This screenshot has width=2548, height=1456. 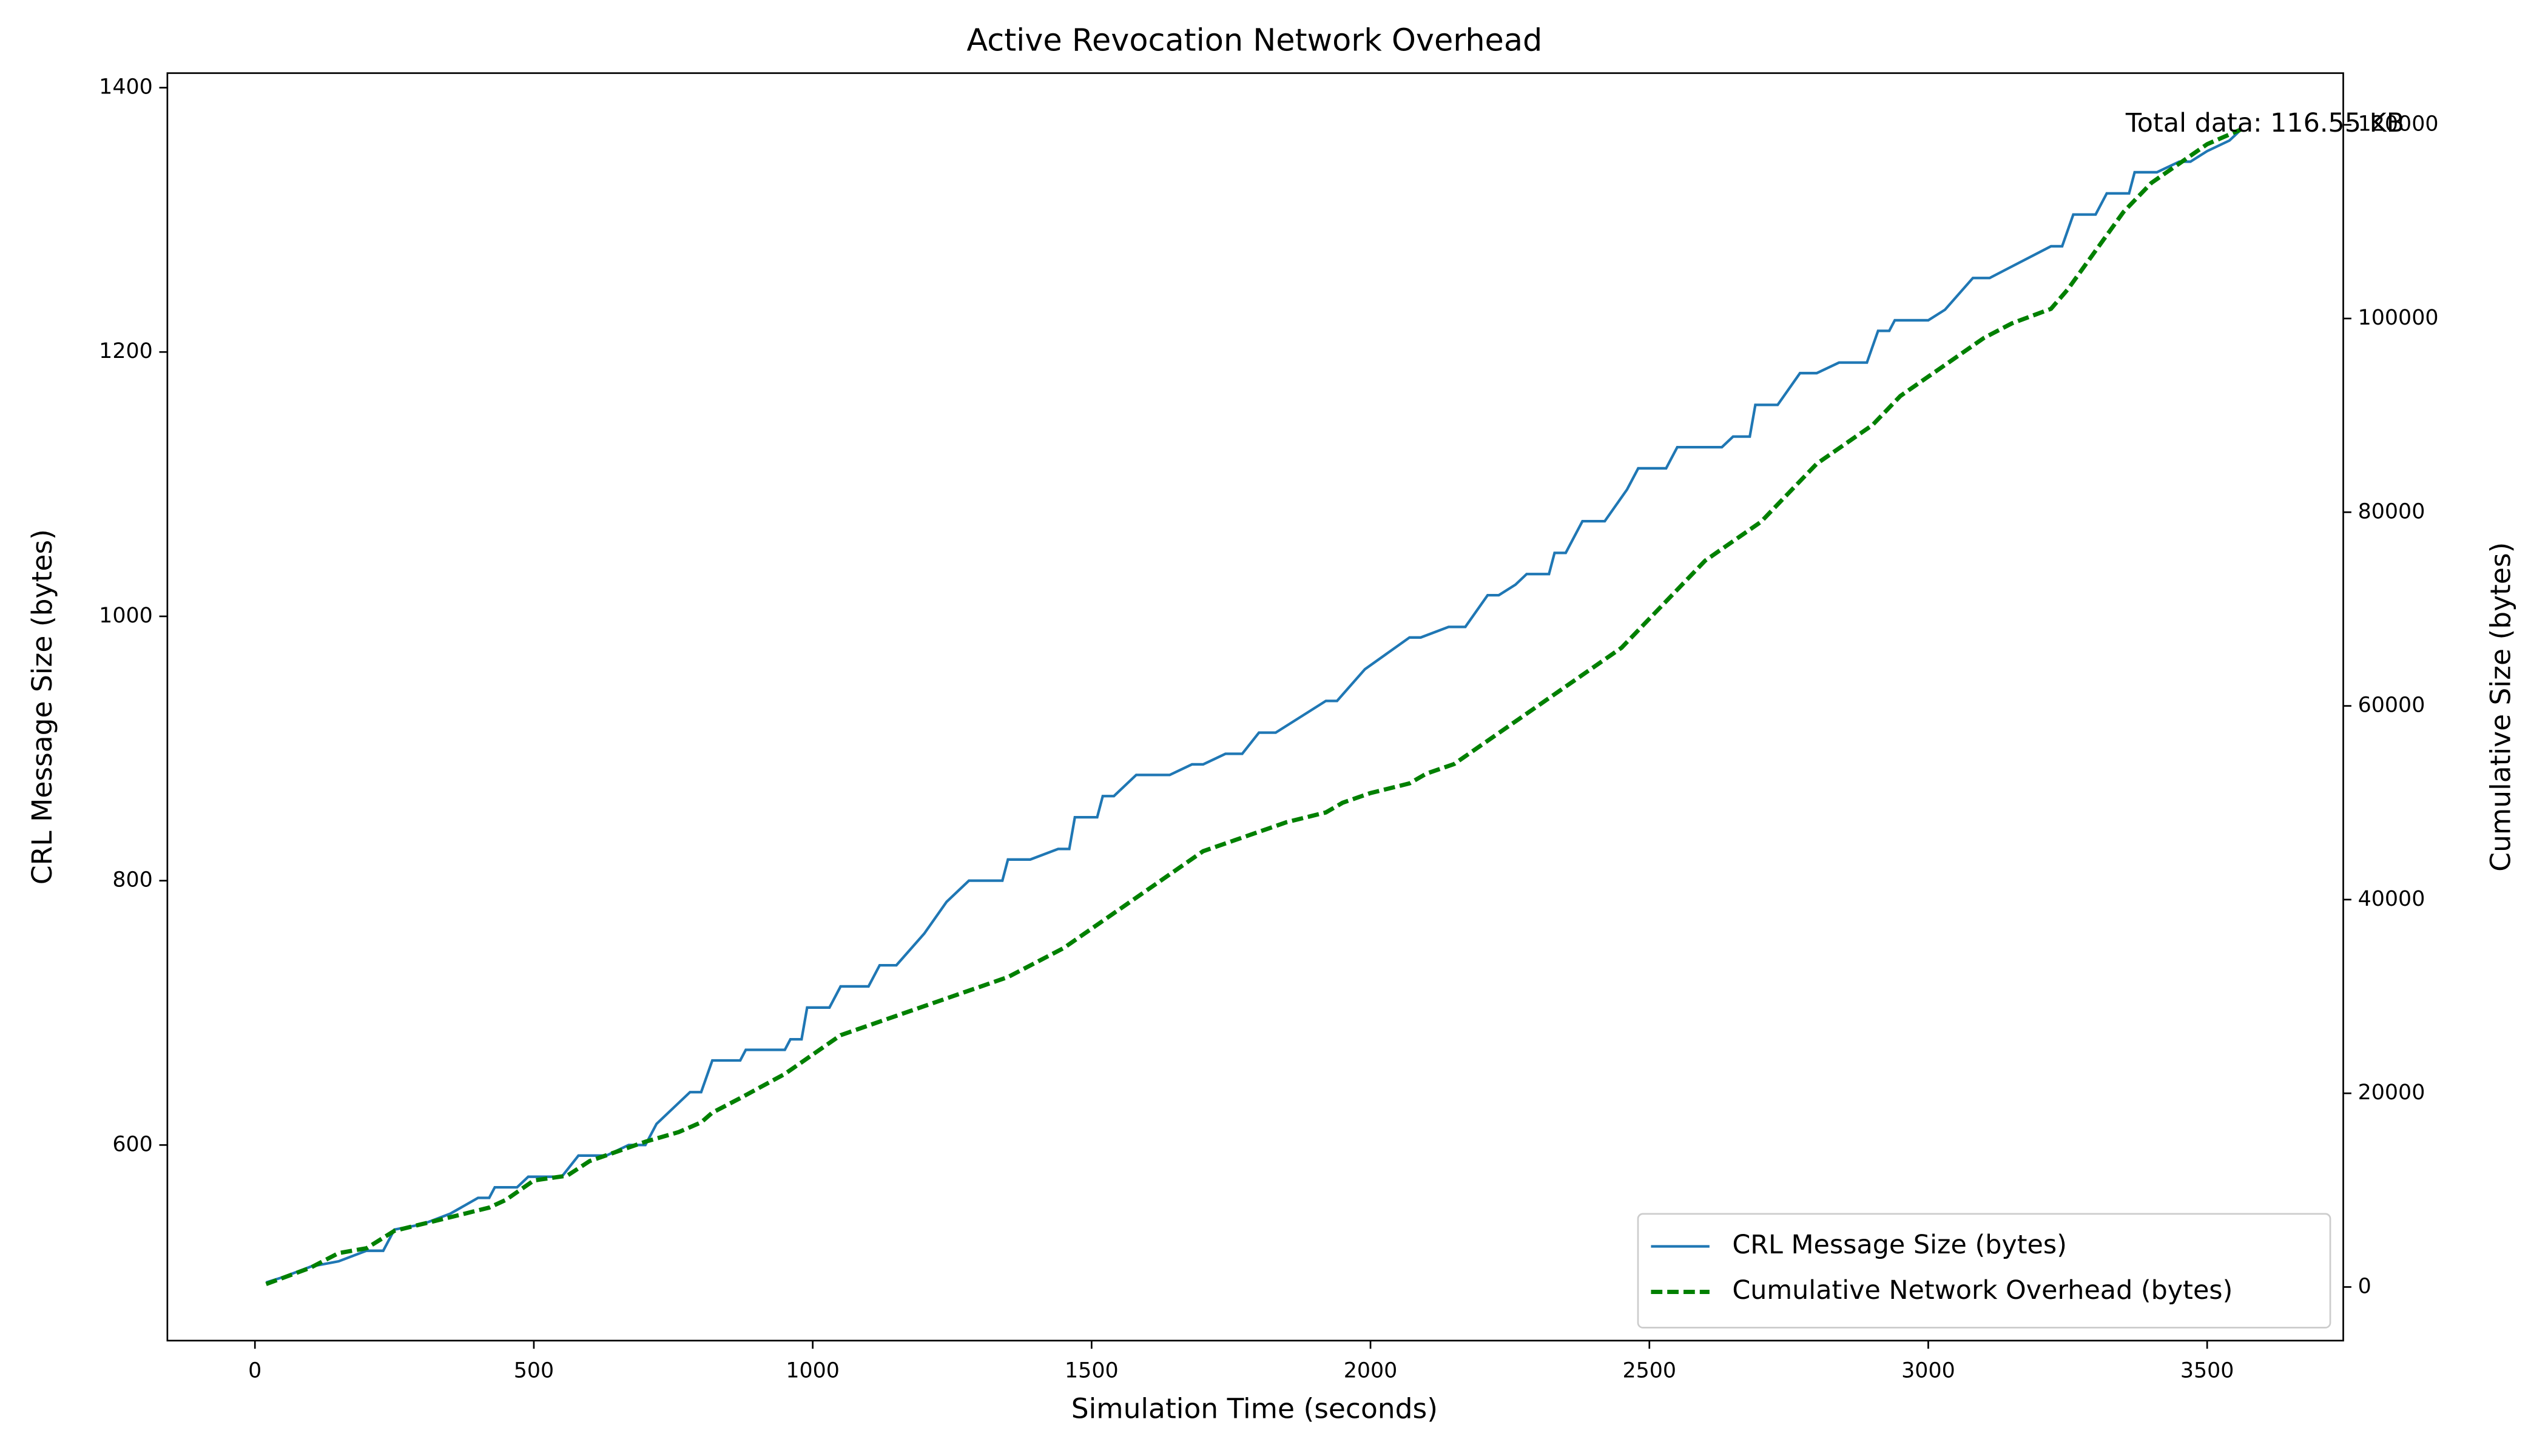 What do you see at coordinates (1371, 1371) in the screenshot?
I see `x-tick-label: 2000` at bounding box center [1371, 1371].